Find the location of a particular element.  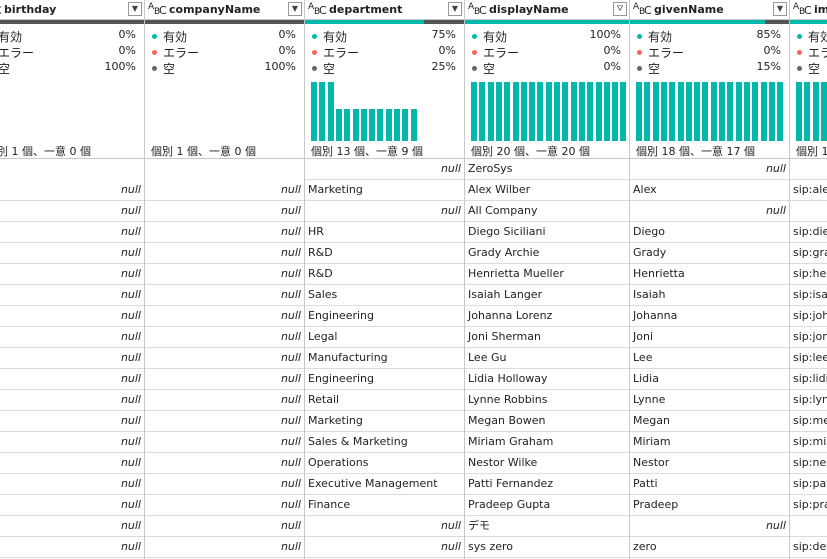

table-cell: Megan is located at coordinates (709, 421).